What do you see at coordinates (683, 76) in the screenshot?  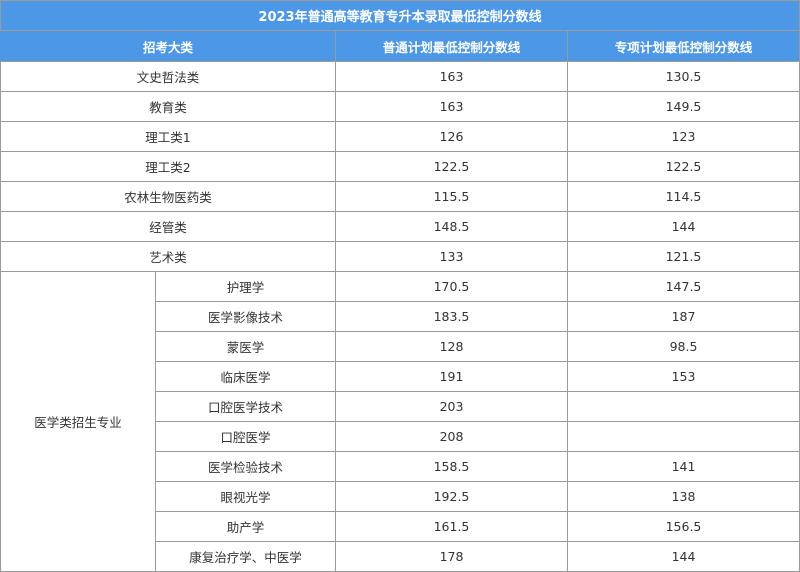 I see `special-score-cell: 130.5` at bounding box center [683, 76].